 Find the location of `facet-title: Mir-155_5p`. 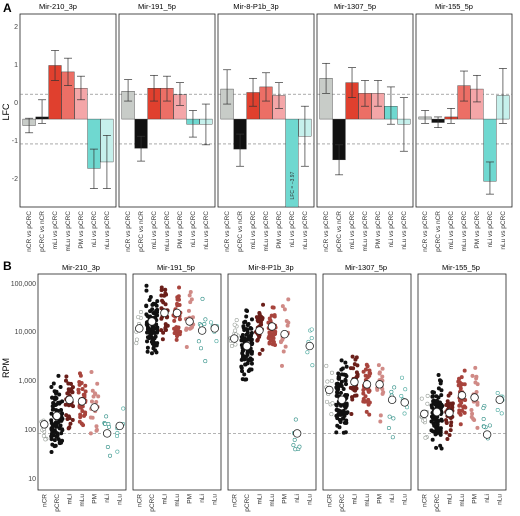

facet-title: Mir-155_5p is located at coordinates (454, 6).